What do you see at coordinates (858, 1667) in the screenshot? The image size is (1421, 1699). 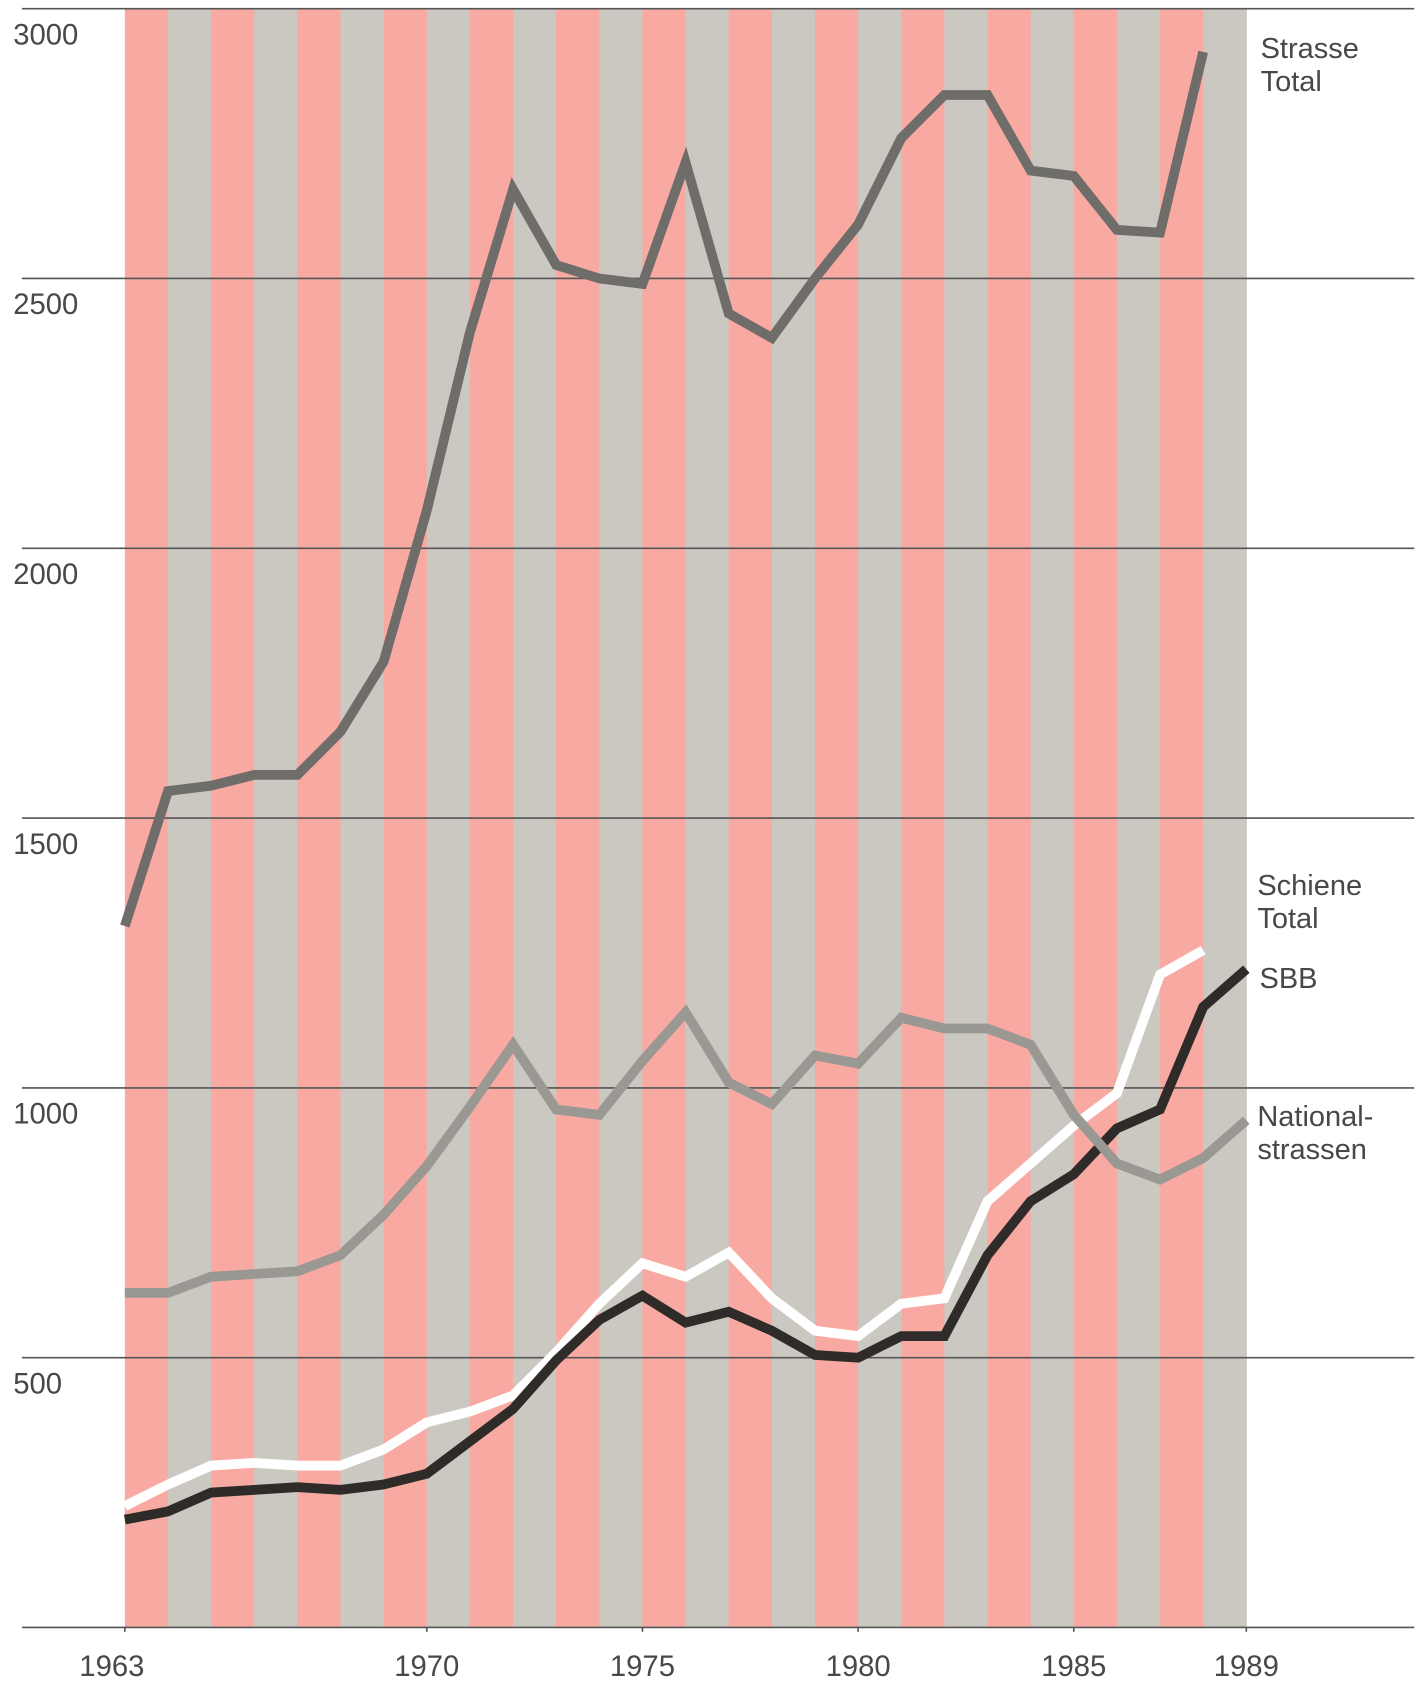 I see `x-tick-label: 1980` at bounding box center [858, 1667].